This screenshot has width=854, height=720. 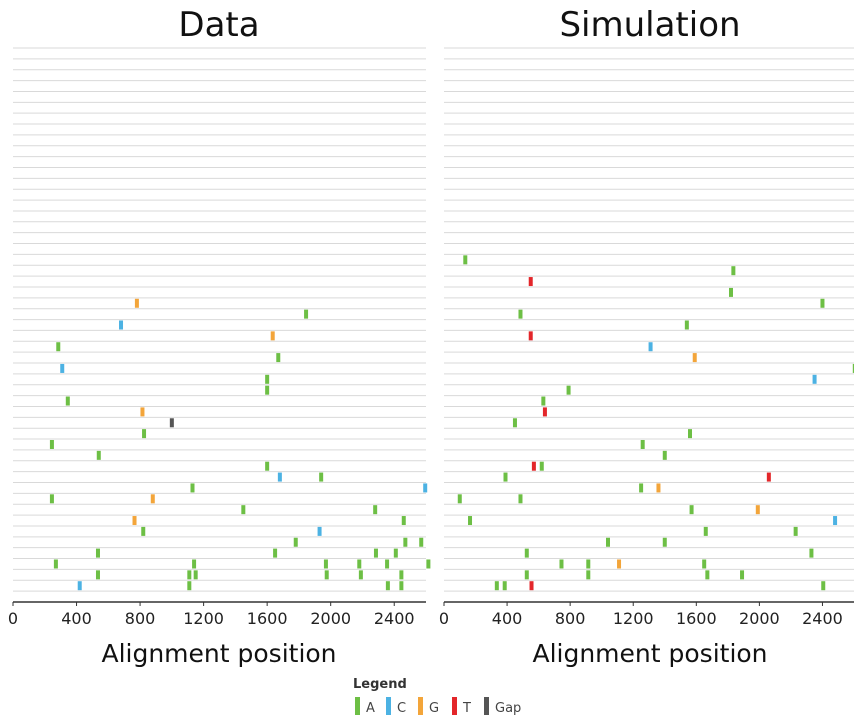 What do you see at coordinates (396, 706) in the screenshot?
I see `legend-item-c: C` at bounding box center [396, 706].